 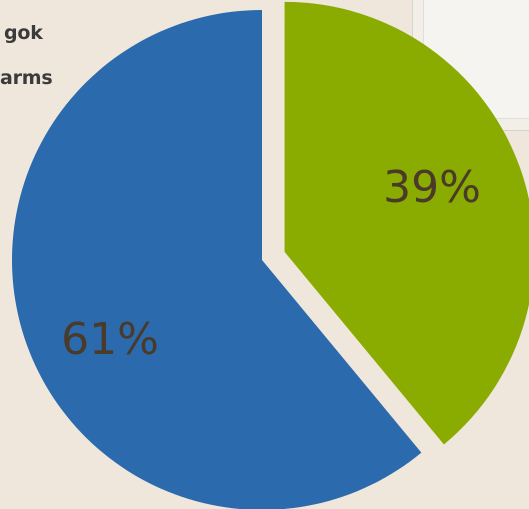 What do you see at coordinates (110, 339) in the screenshot?
I see `slice-label-2: 61%` at bounding box center [110, 339].